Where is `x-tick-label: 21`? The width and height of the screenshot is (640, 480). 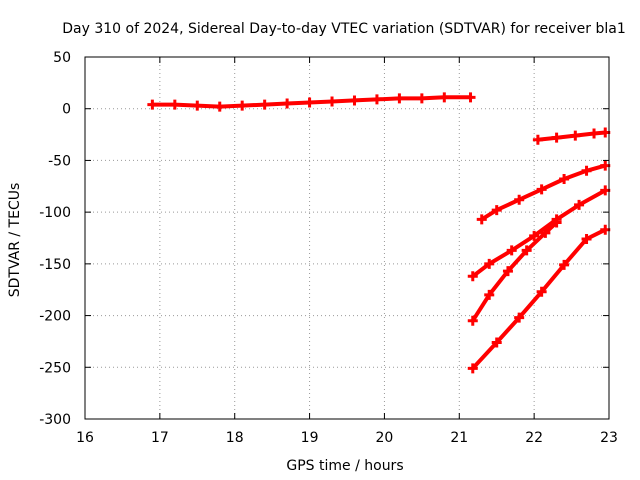 x-tick-label: 21 is located at coordinates (459, 438).